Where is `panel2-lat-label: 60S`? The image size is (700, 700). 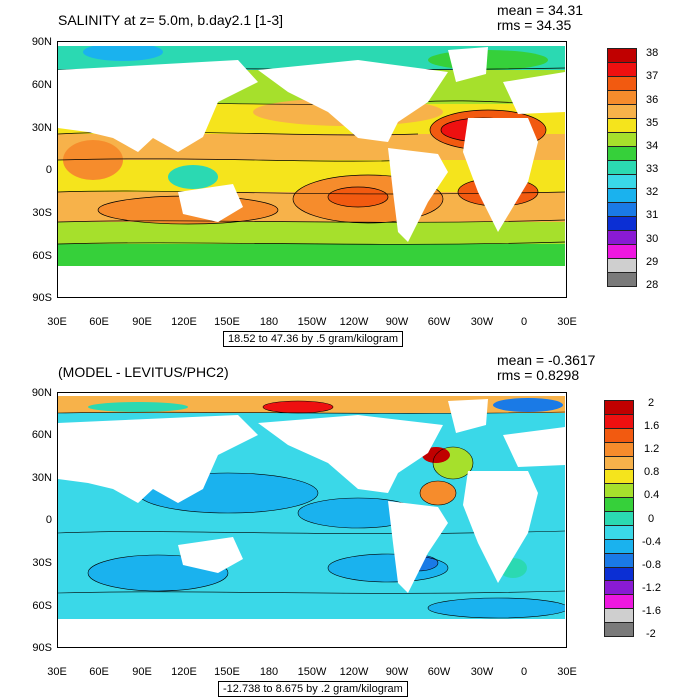
panel2-lat-label: 60S is located at coordinates (42, 606).